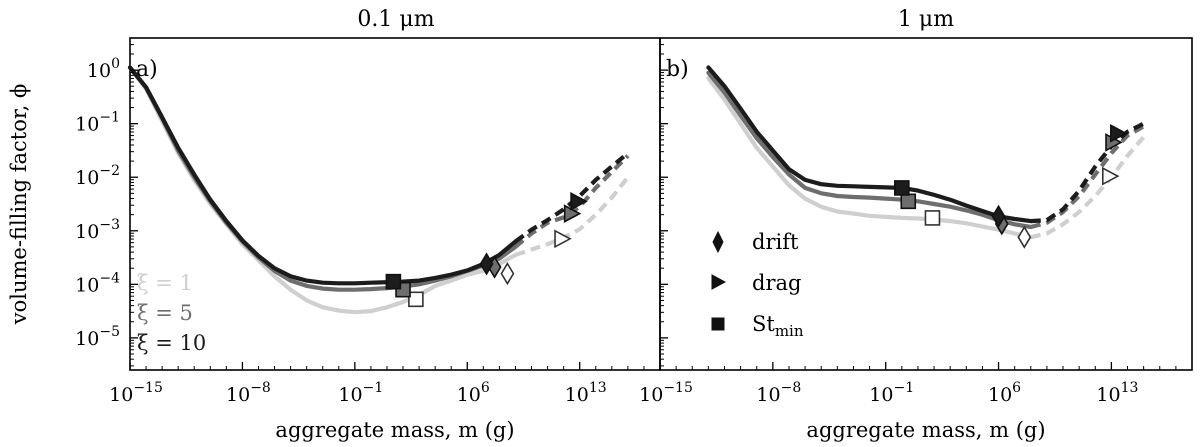 This screenshot has width=1200, height=447. I want to click on y-tick-label: 10⁰, so click(103, 69).